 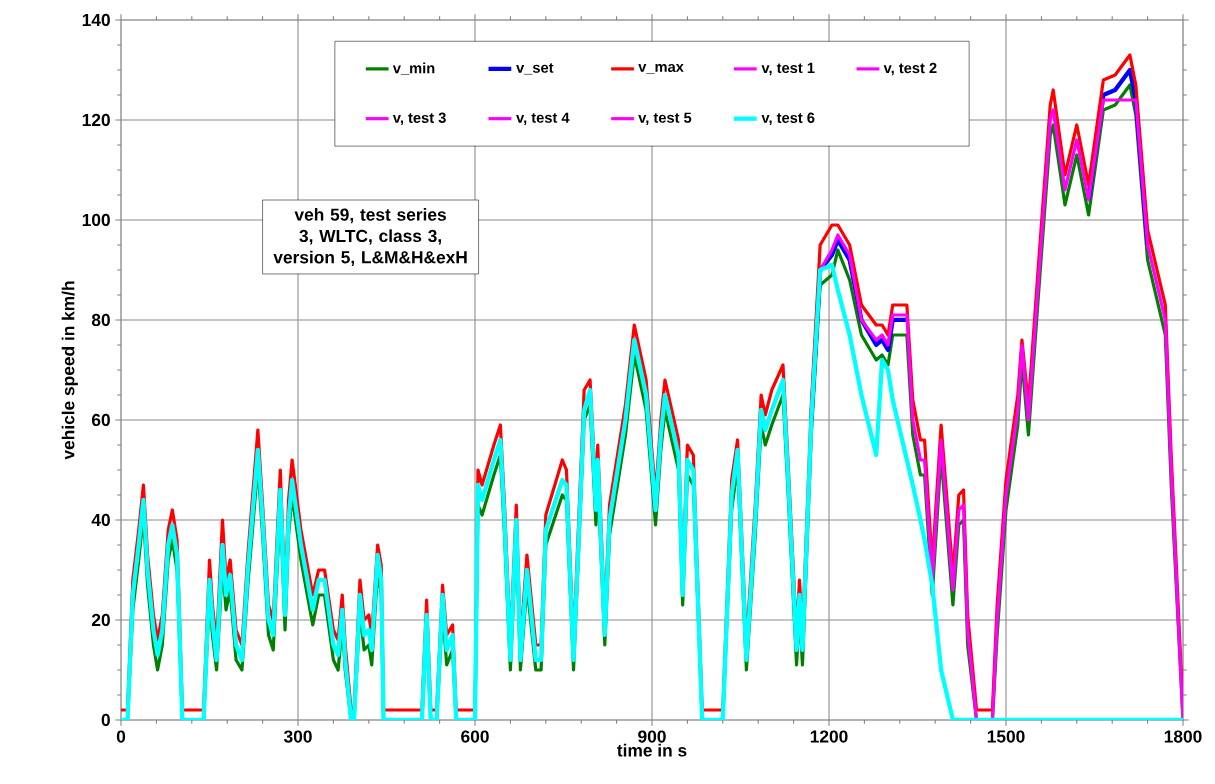 I want to click on x-tick-label: 1200, so click(x=829, y=736).